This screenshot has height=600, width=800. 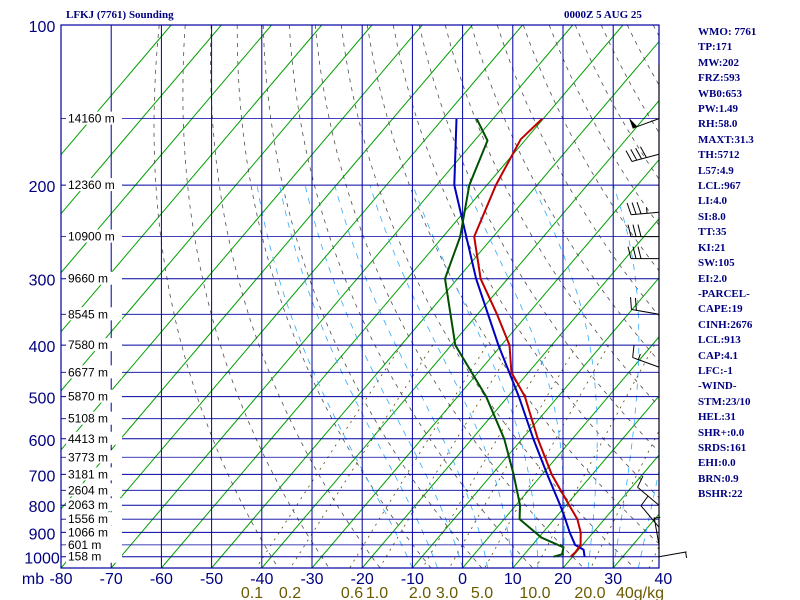 I want to click on mixing-ratio-label: 0.6, so click(x=352, y=592).